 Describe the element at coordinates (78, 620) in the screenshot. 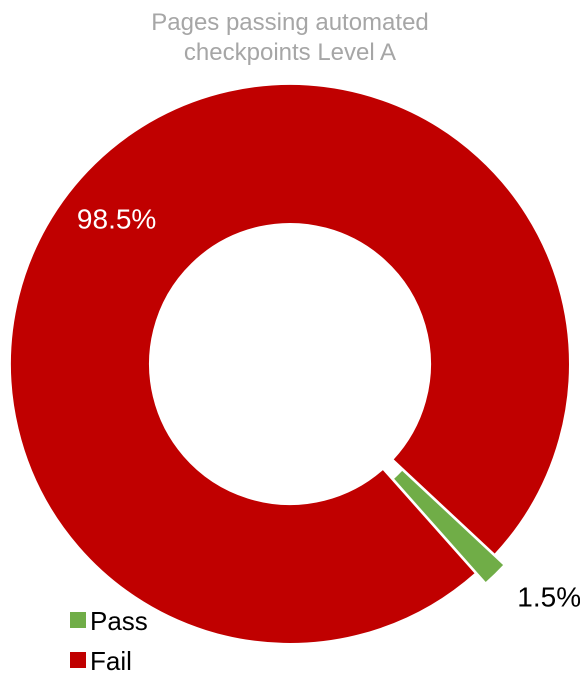

I see `legend-swatch-pass` at that location.